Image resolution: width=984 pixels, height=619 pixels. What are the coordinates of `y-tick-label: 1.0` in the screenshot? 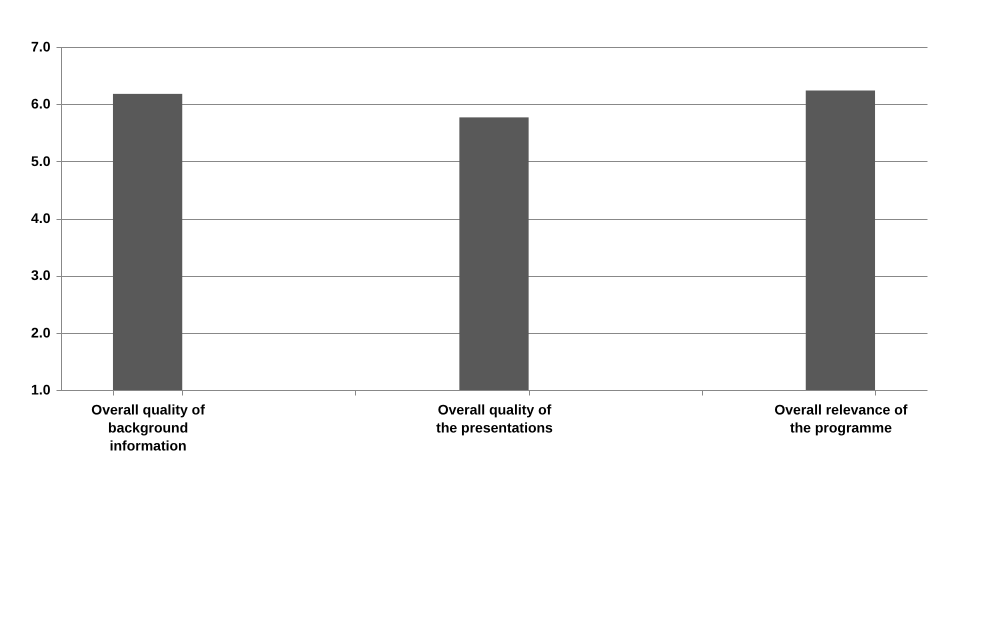 It's located at (41, 390).